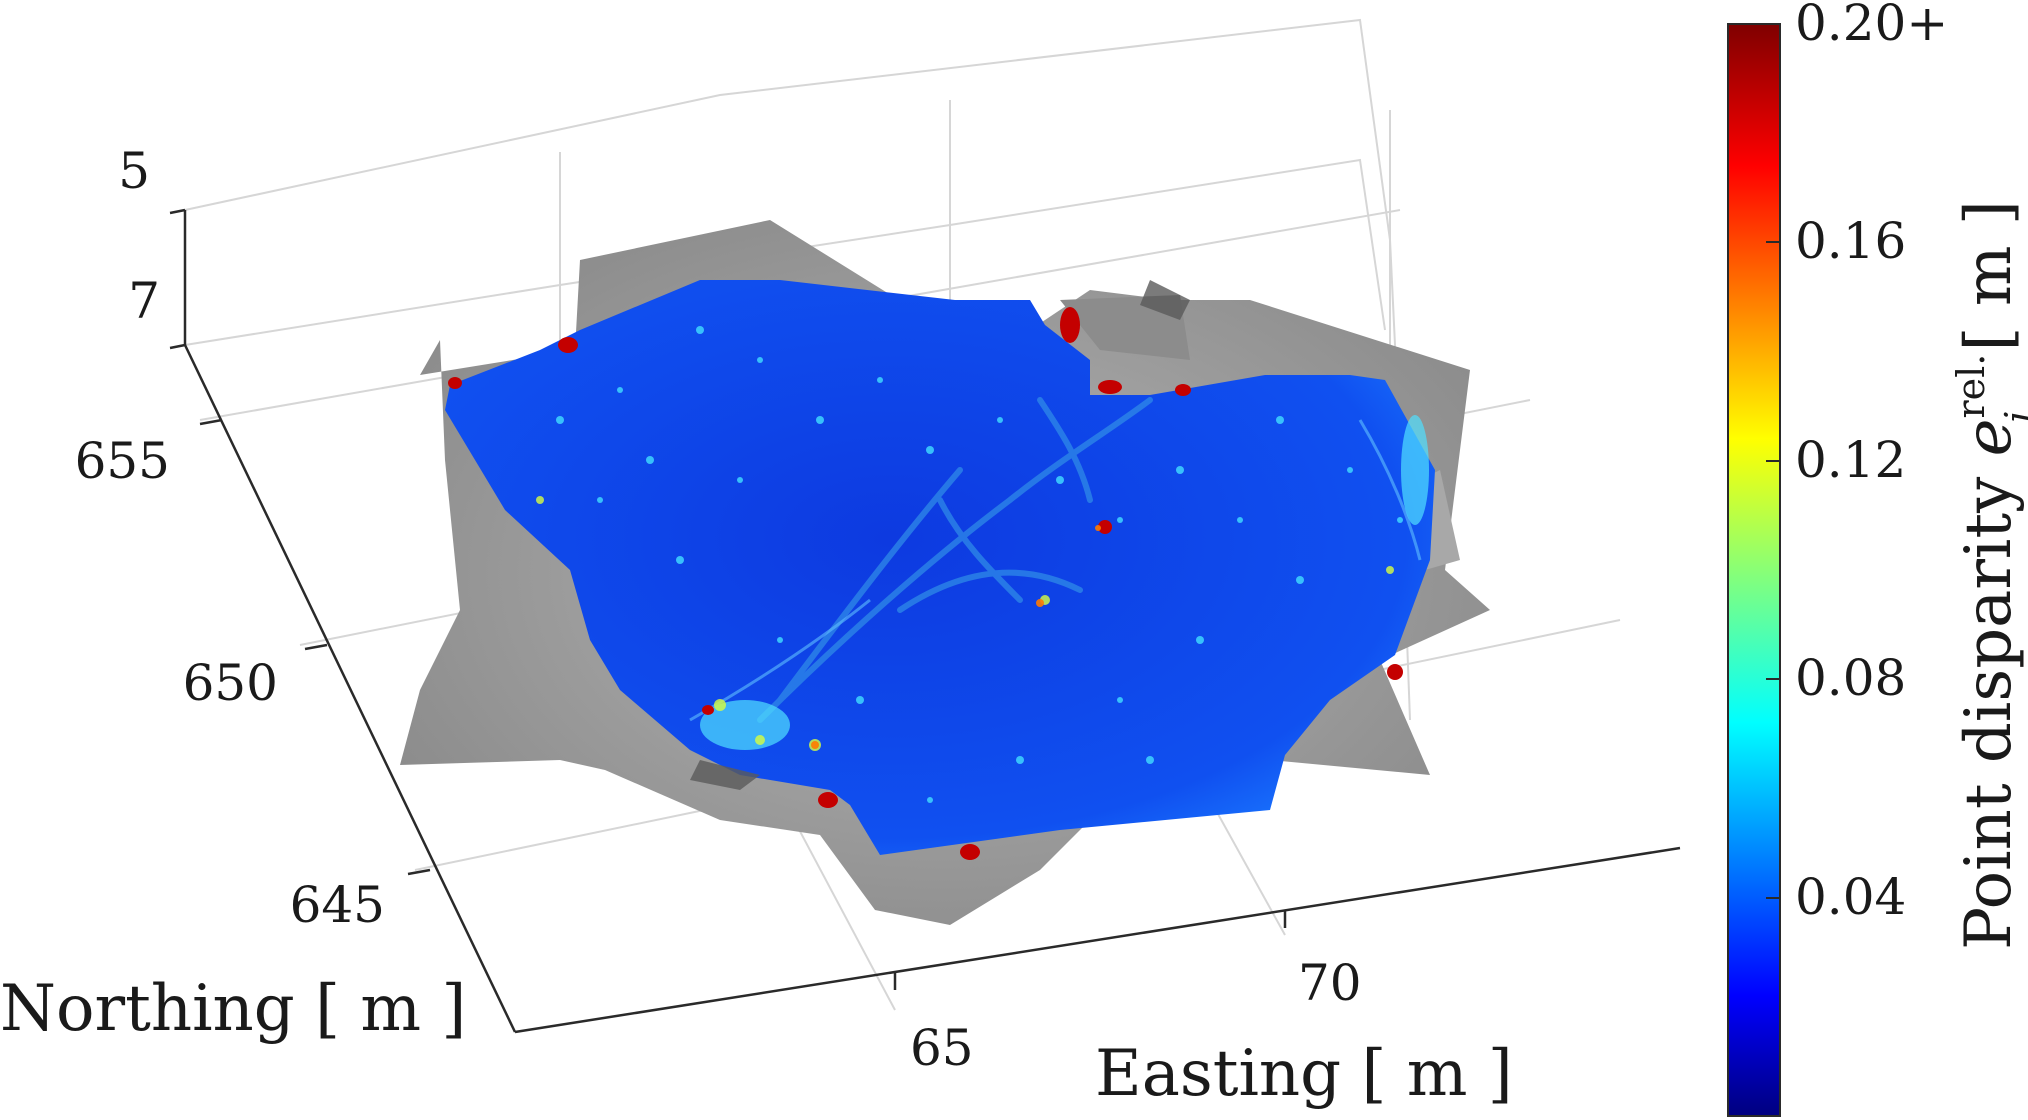 This screenshot has height=1120, width=2028. Describe the element at coordinates (1773, 461) in the screenshot. I see `colorbar-ticks` at that location.